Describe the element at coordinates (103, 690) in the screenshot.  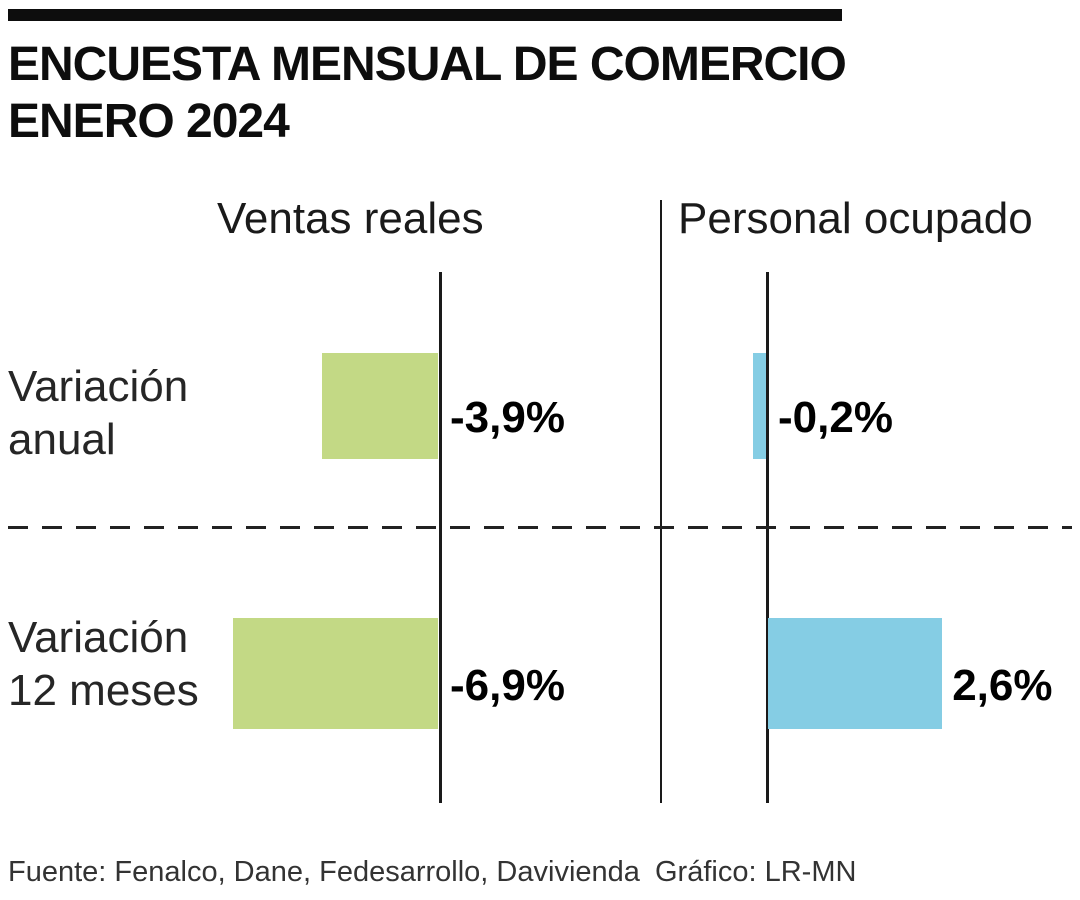
I see `row-label-line-2: 12 meses` at that location.